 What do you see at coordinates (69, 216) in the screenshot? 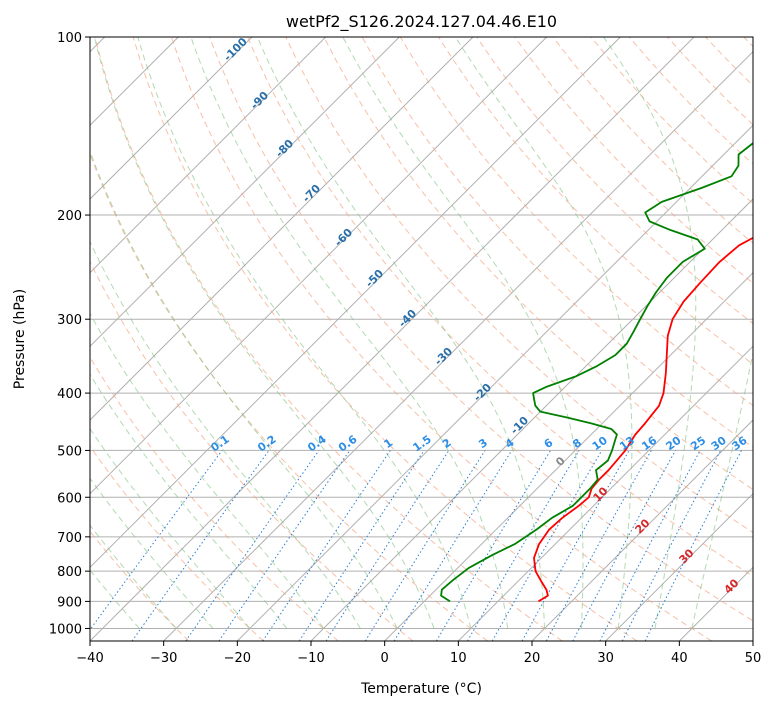
I see `y-tick-label: 200` at bounding box center [69, 216].